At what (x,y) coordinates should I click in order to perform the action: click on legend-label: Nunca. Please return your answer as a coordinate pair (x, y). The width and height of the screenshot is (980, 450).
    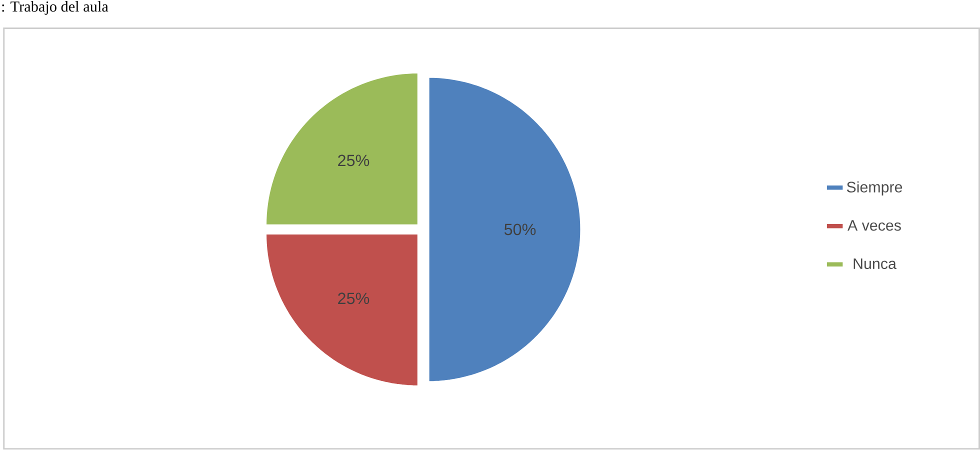
    Looking at the image, I should click on (875, 264).